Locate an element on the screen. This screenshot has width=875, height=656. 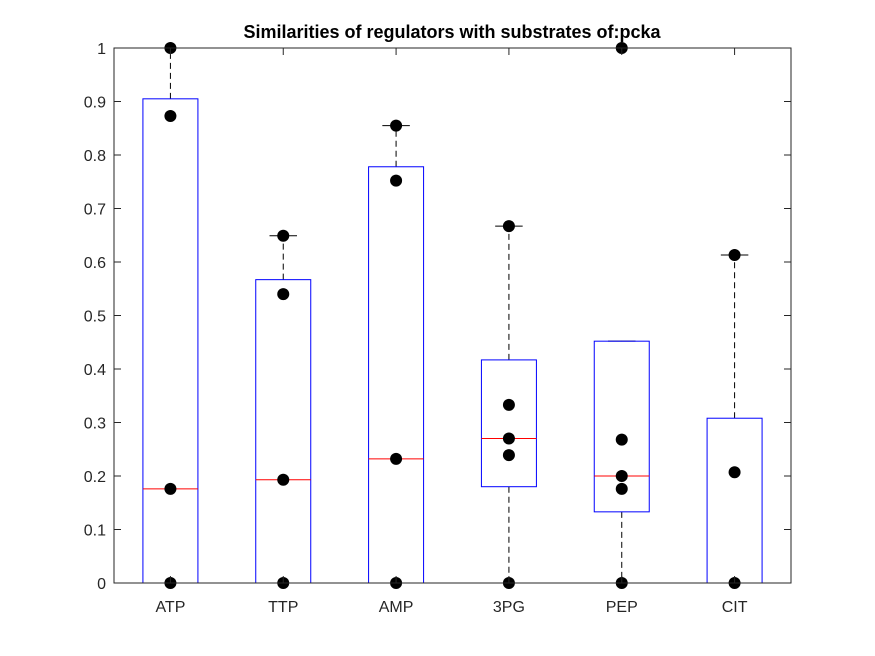
y-tick-label: 0.6 is located at coordinates (95, 263).